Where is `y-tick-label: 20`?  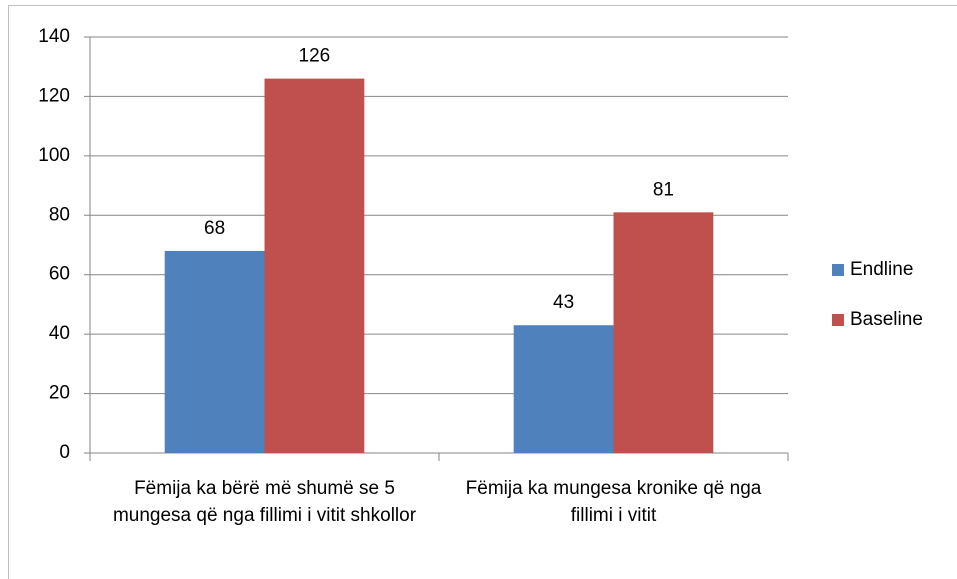
y-tick-label: 20 is located at coordinates (59, 393).